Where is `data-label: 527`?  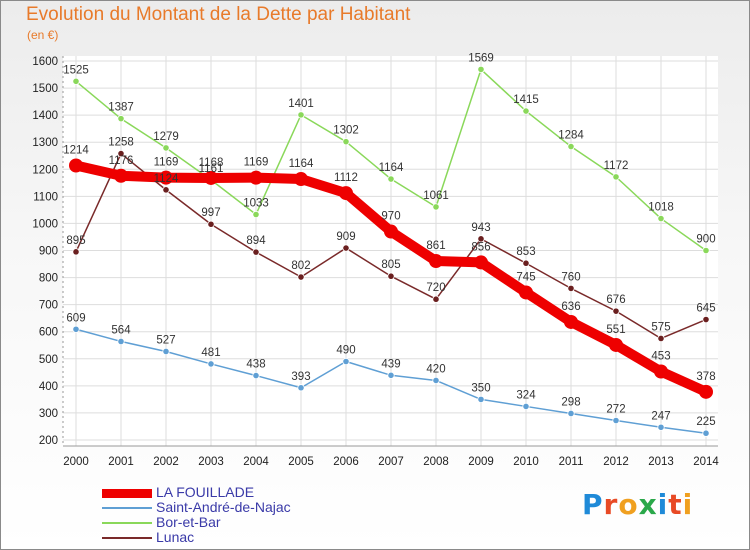 data-label: 527 is located at coordinates (165, 340).